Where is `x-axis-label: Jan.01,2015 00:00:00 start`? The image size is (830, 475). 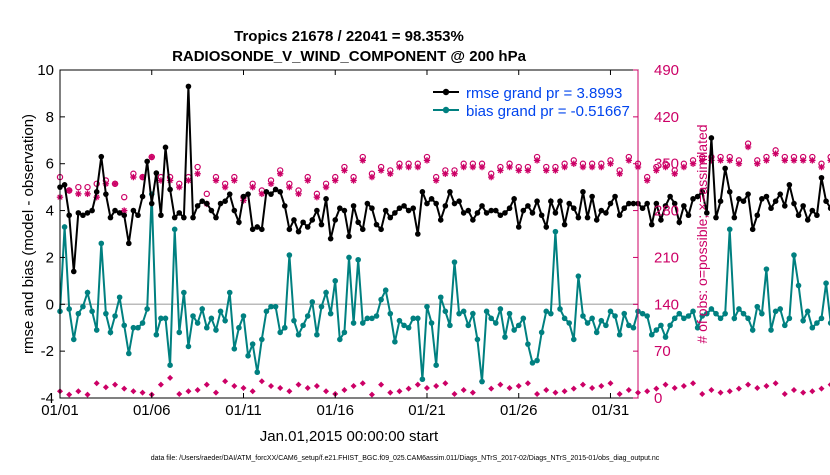
x-axis-label: Jan.01,2015 00:00:00 start is located at coordinates (349, 436).